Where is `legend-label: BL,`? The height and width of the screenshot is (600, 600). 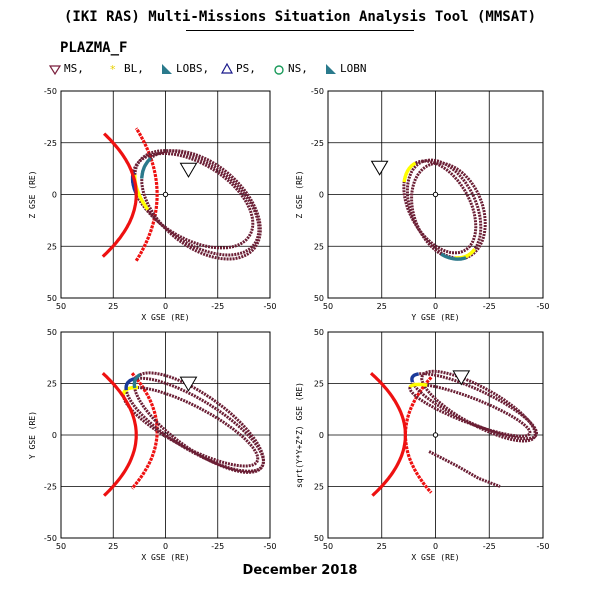
legend-label: BL, is located at coordinates (134, 68).